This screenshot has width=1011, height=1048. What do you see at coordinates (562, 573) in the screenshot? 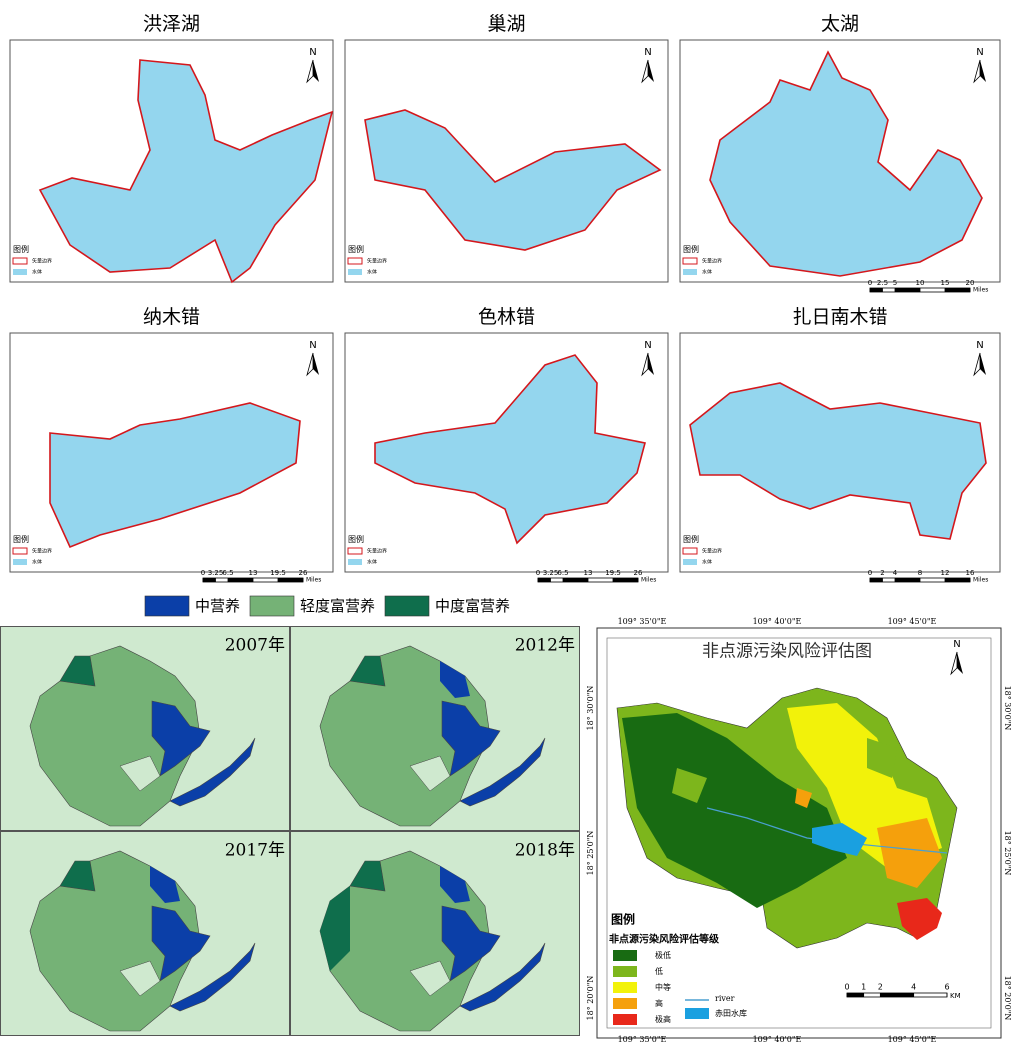
I see `scale-label: 6.5` at bounding box center [562, 573].